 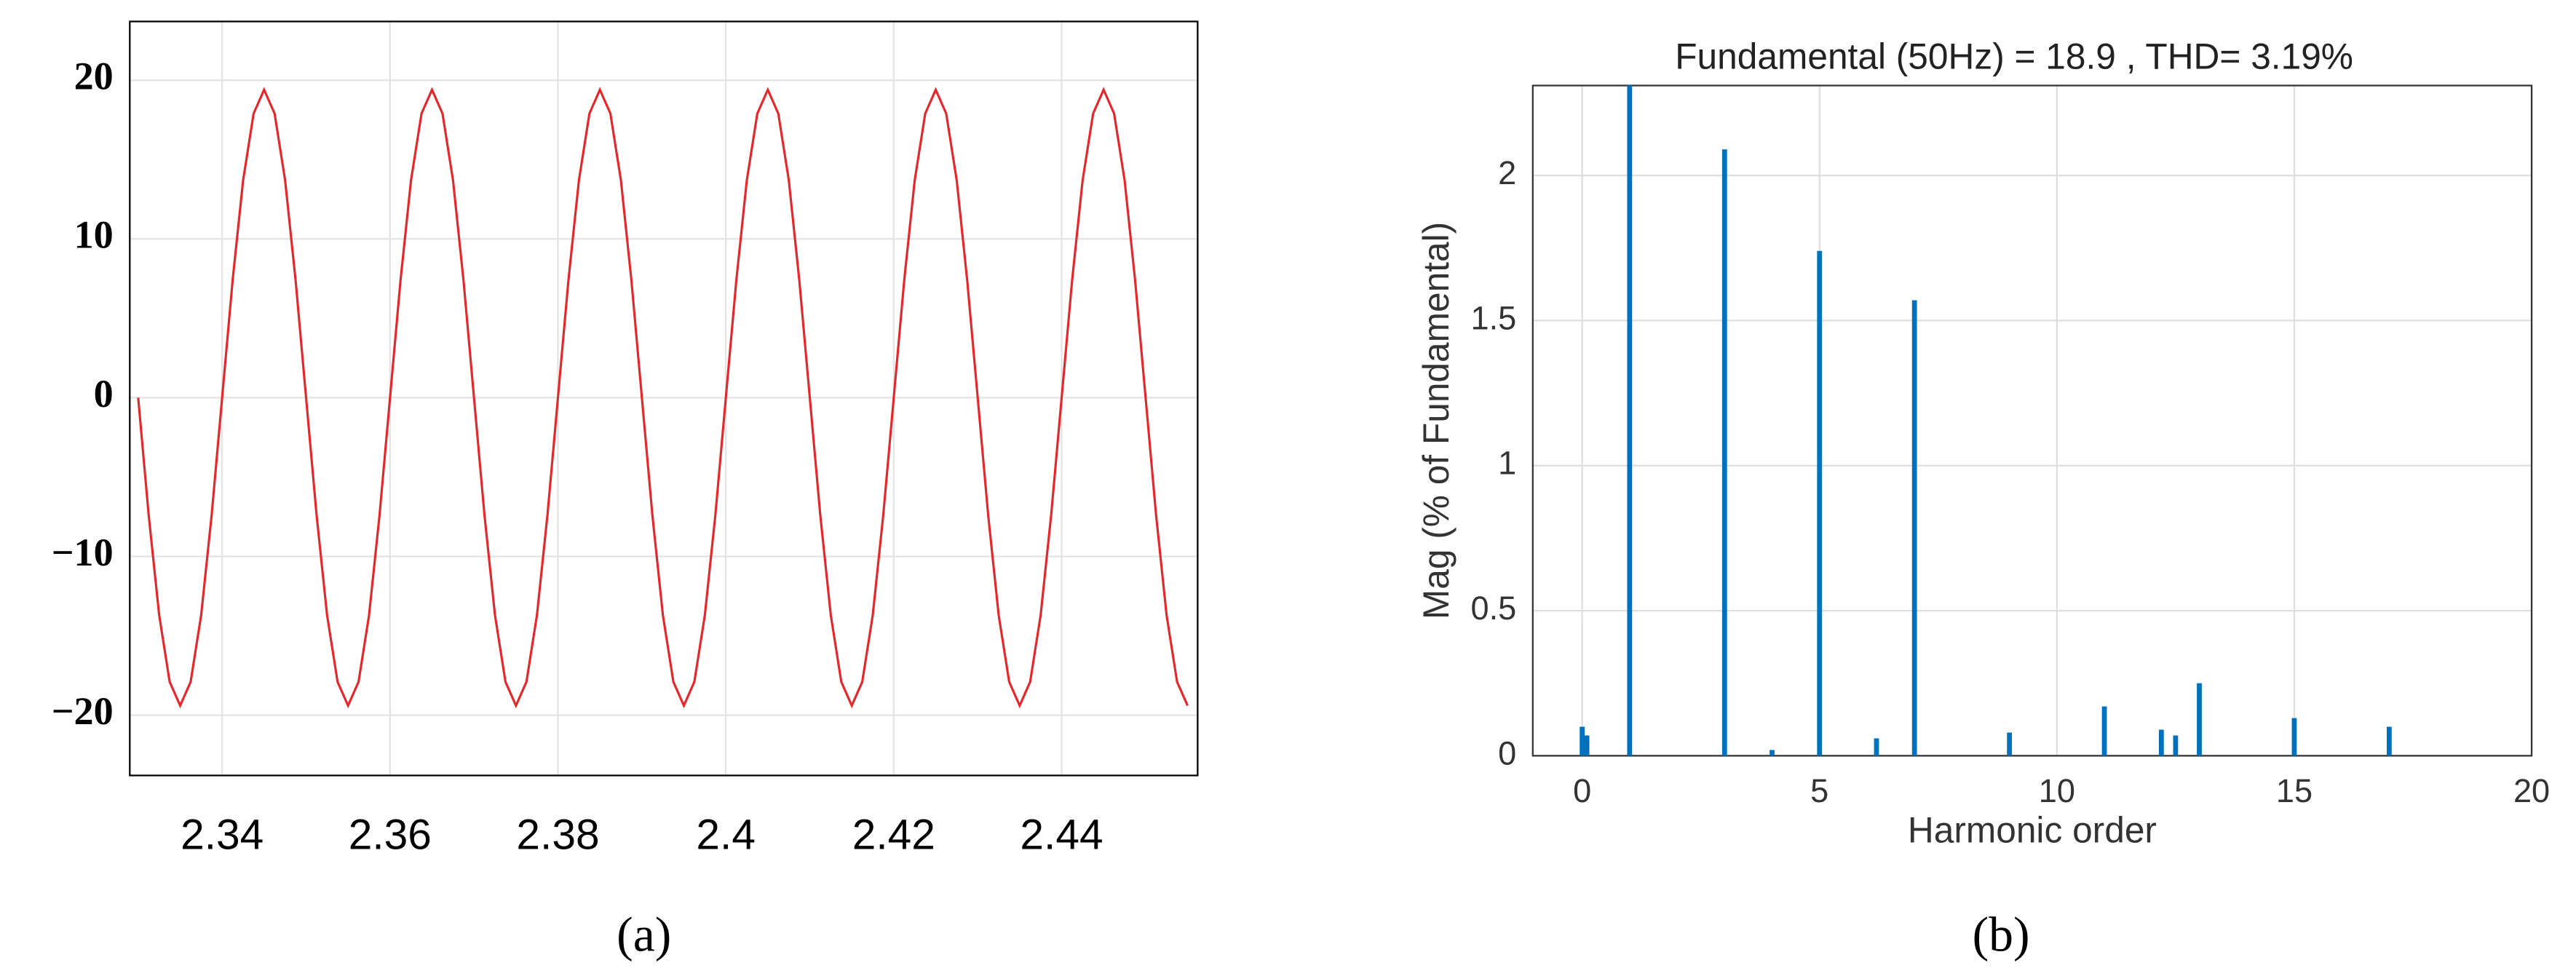 I want to click on x-tick-label: 10, so click(x=2057, y=790).